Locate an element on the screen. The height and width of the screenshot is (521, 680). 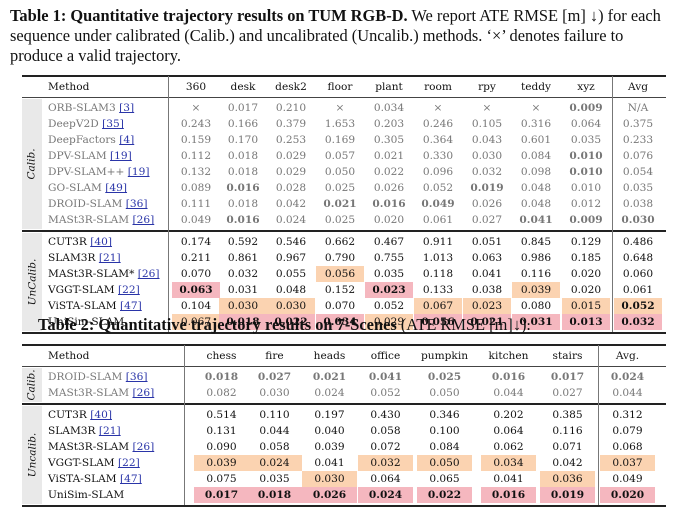
method-name: MASt3R-SLAM [26] is located at coordinates (116, 393).